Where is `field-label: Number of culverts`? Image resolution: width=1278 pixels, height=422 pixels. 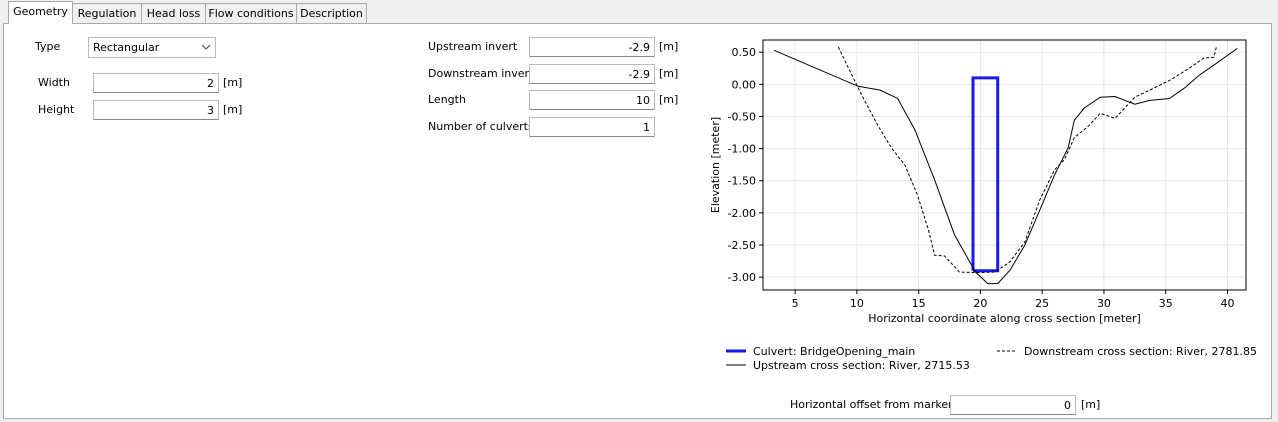 field-label: Number of culverts is located at coordinates (481, 126).